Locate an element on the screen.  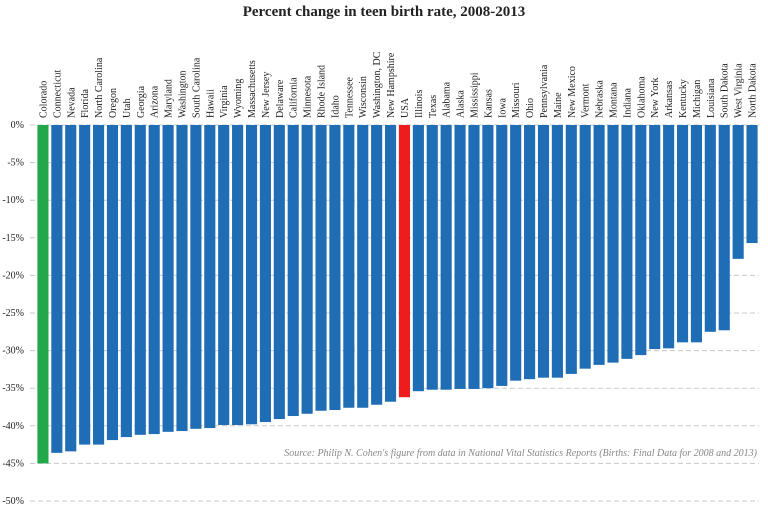
y-tick-label: -25% is located at coordinates (13, 313).